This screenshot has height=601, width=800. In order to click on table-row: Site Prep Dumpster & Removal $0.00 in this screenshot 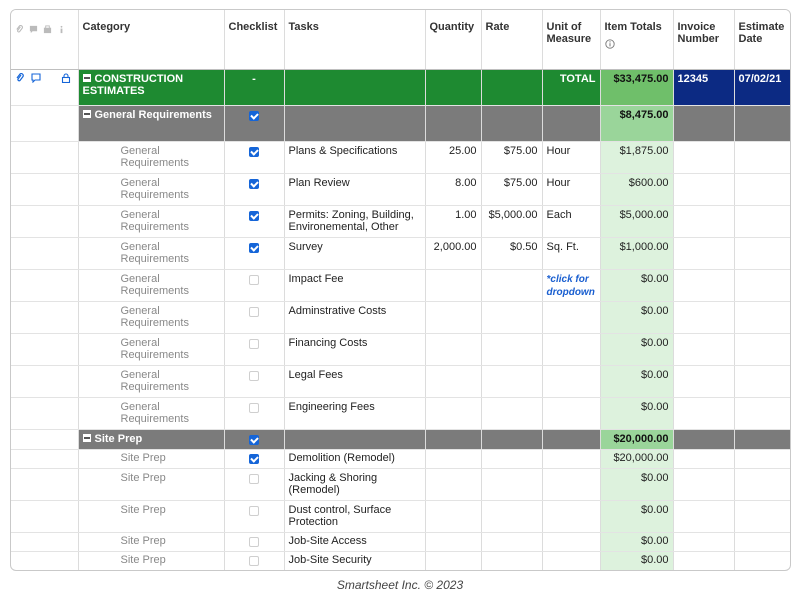, I will do `click(400, 571)`.